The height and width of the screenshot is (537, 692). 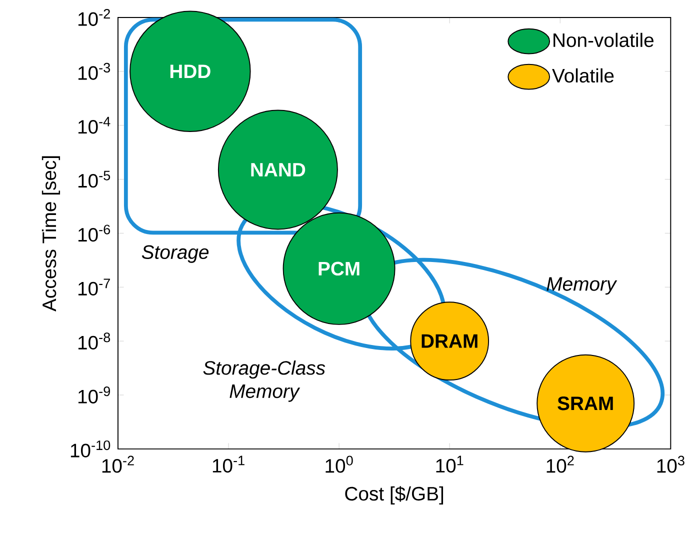 I want to click on legend-label: Volatile, so click(x=583, y=75).